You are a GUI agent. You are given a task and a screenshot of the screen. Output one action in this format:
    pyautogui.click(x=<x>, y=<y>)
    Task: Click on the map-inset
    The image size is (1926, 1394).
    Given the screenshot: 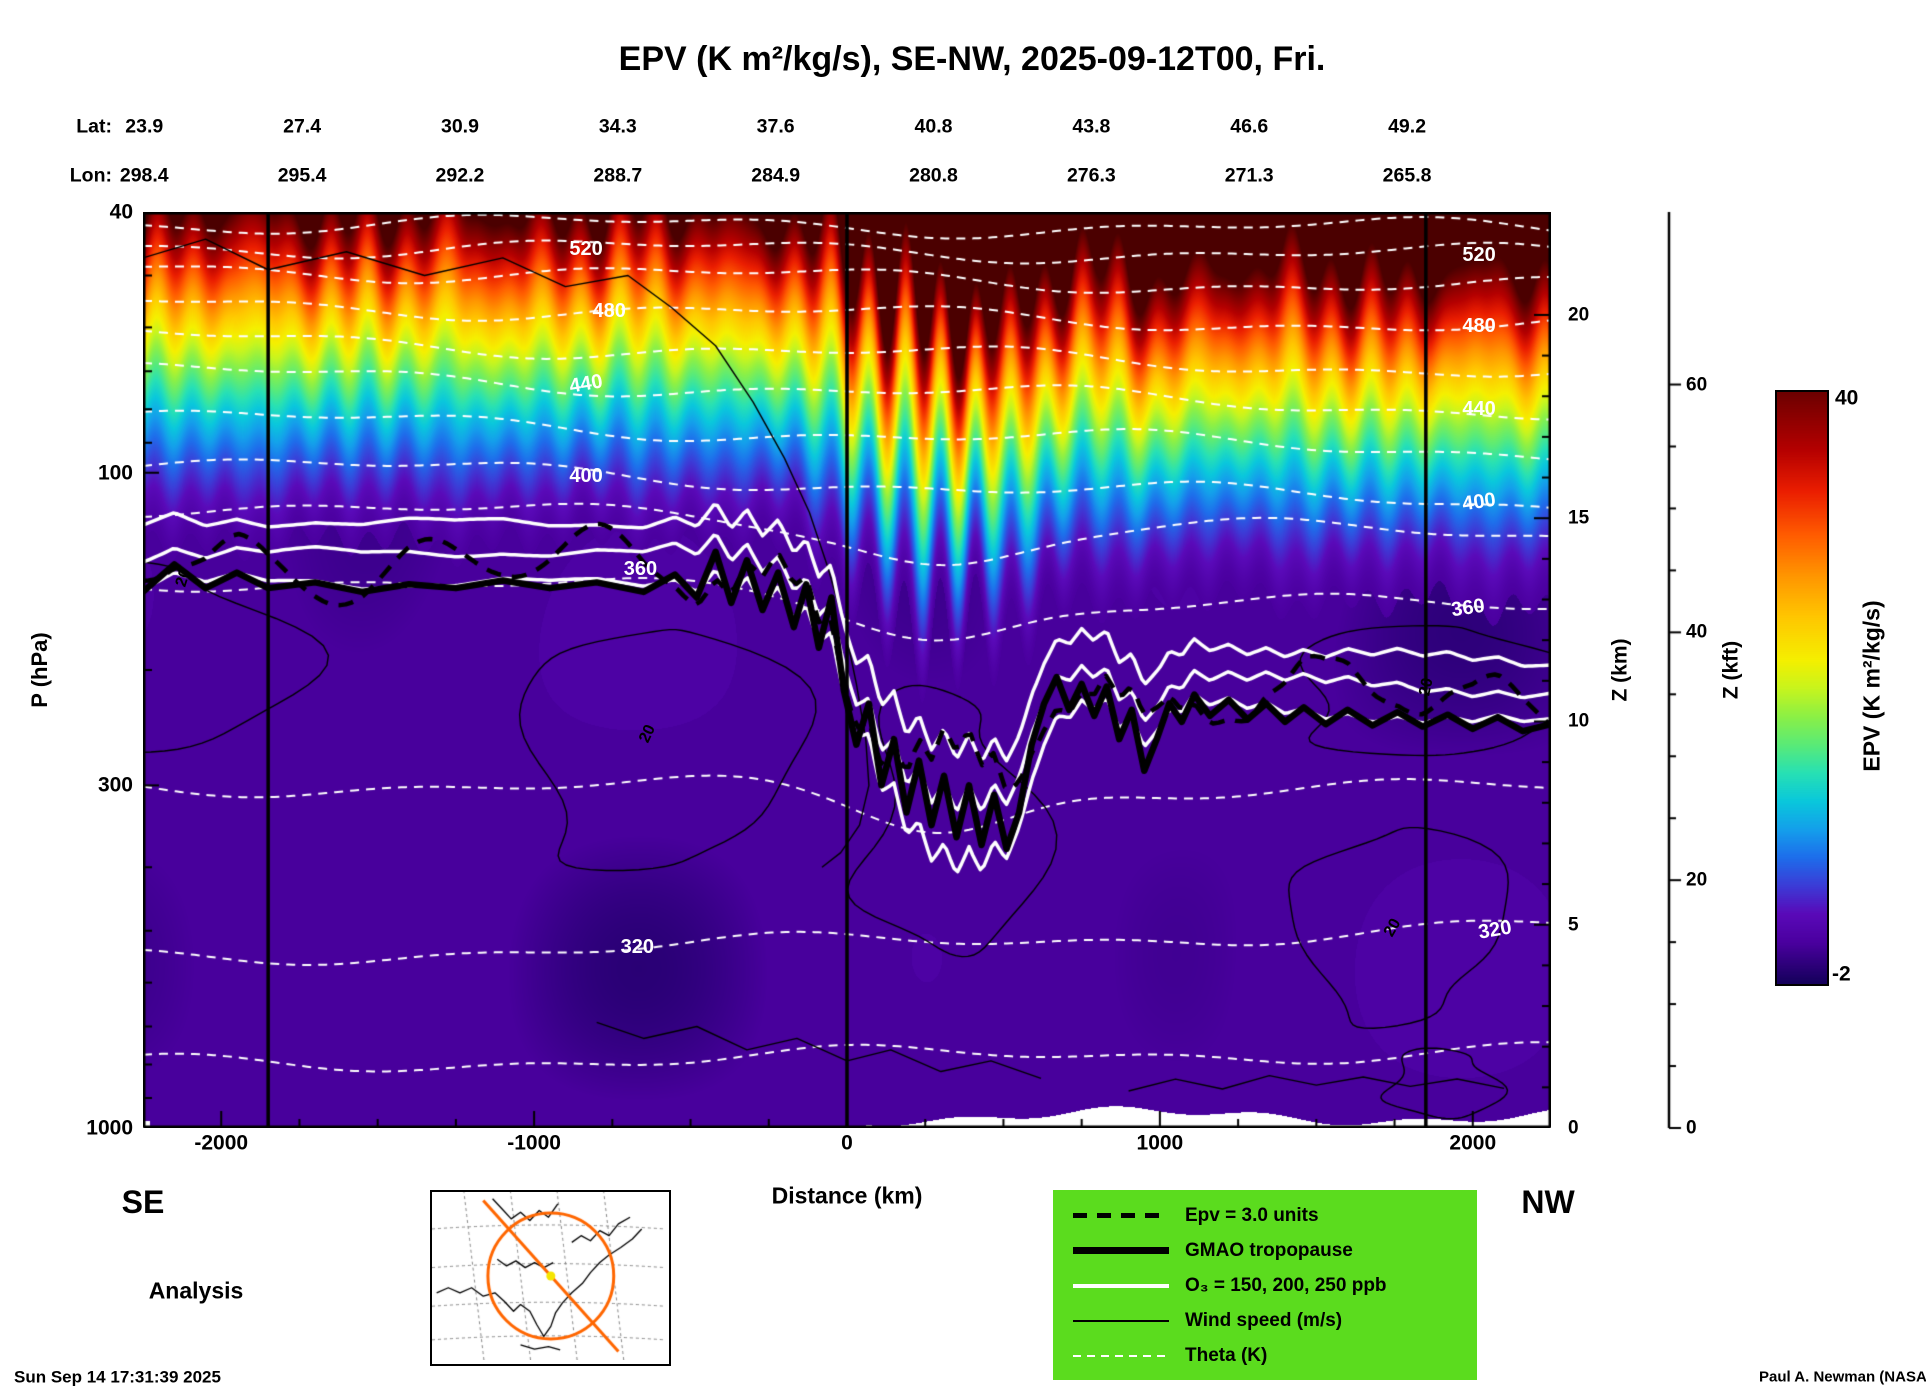 What is the action you would take?
    pyautogui.click(x=550, y=1278)
    